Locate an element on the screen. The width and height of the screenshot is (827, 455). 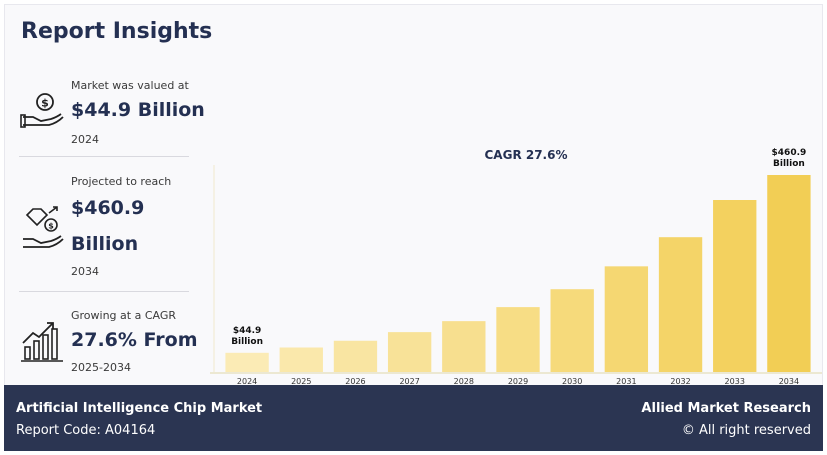
bar-2033 is located at coordinates (735, 286).